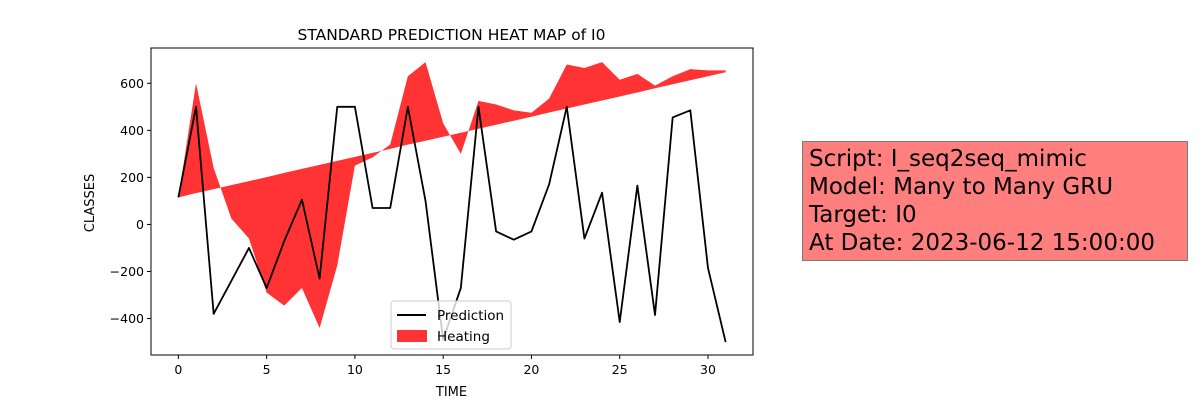  I want to click on legend-label-prediction: Prediction, so click(470, 316).